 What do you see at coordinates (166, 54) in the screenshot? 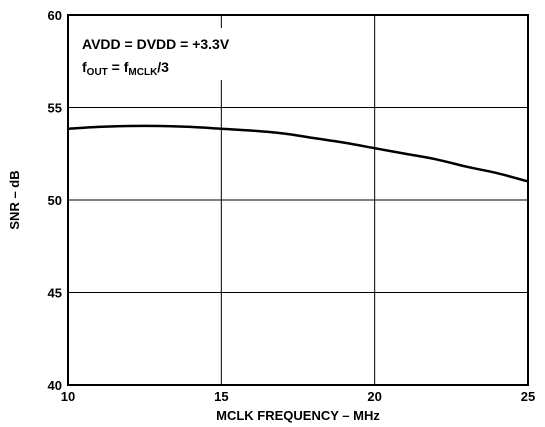
I see `annotation-background` at bounding box center [166, 54].